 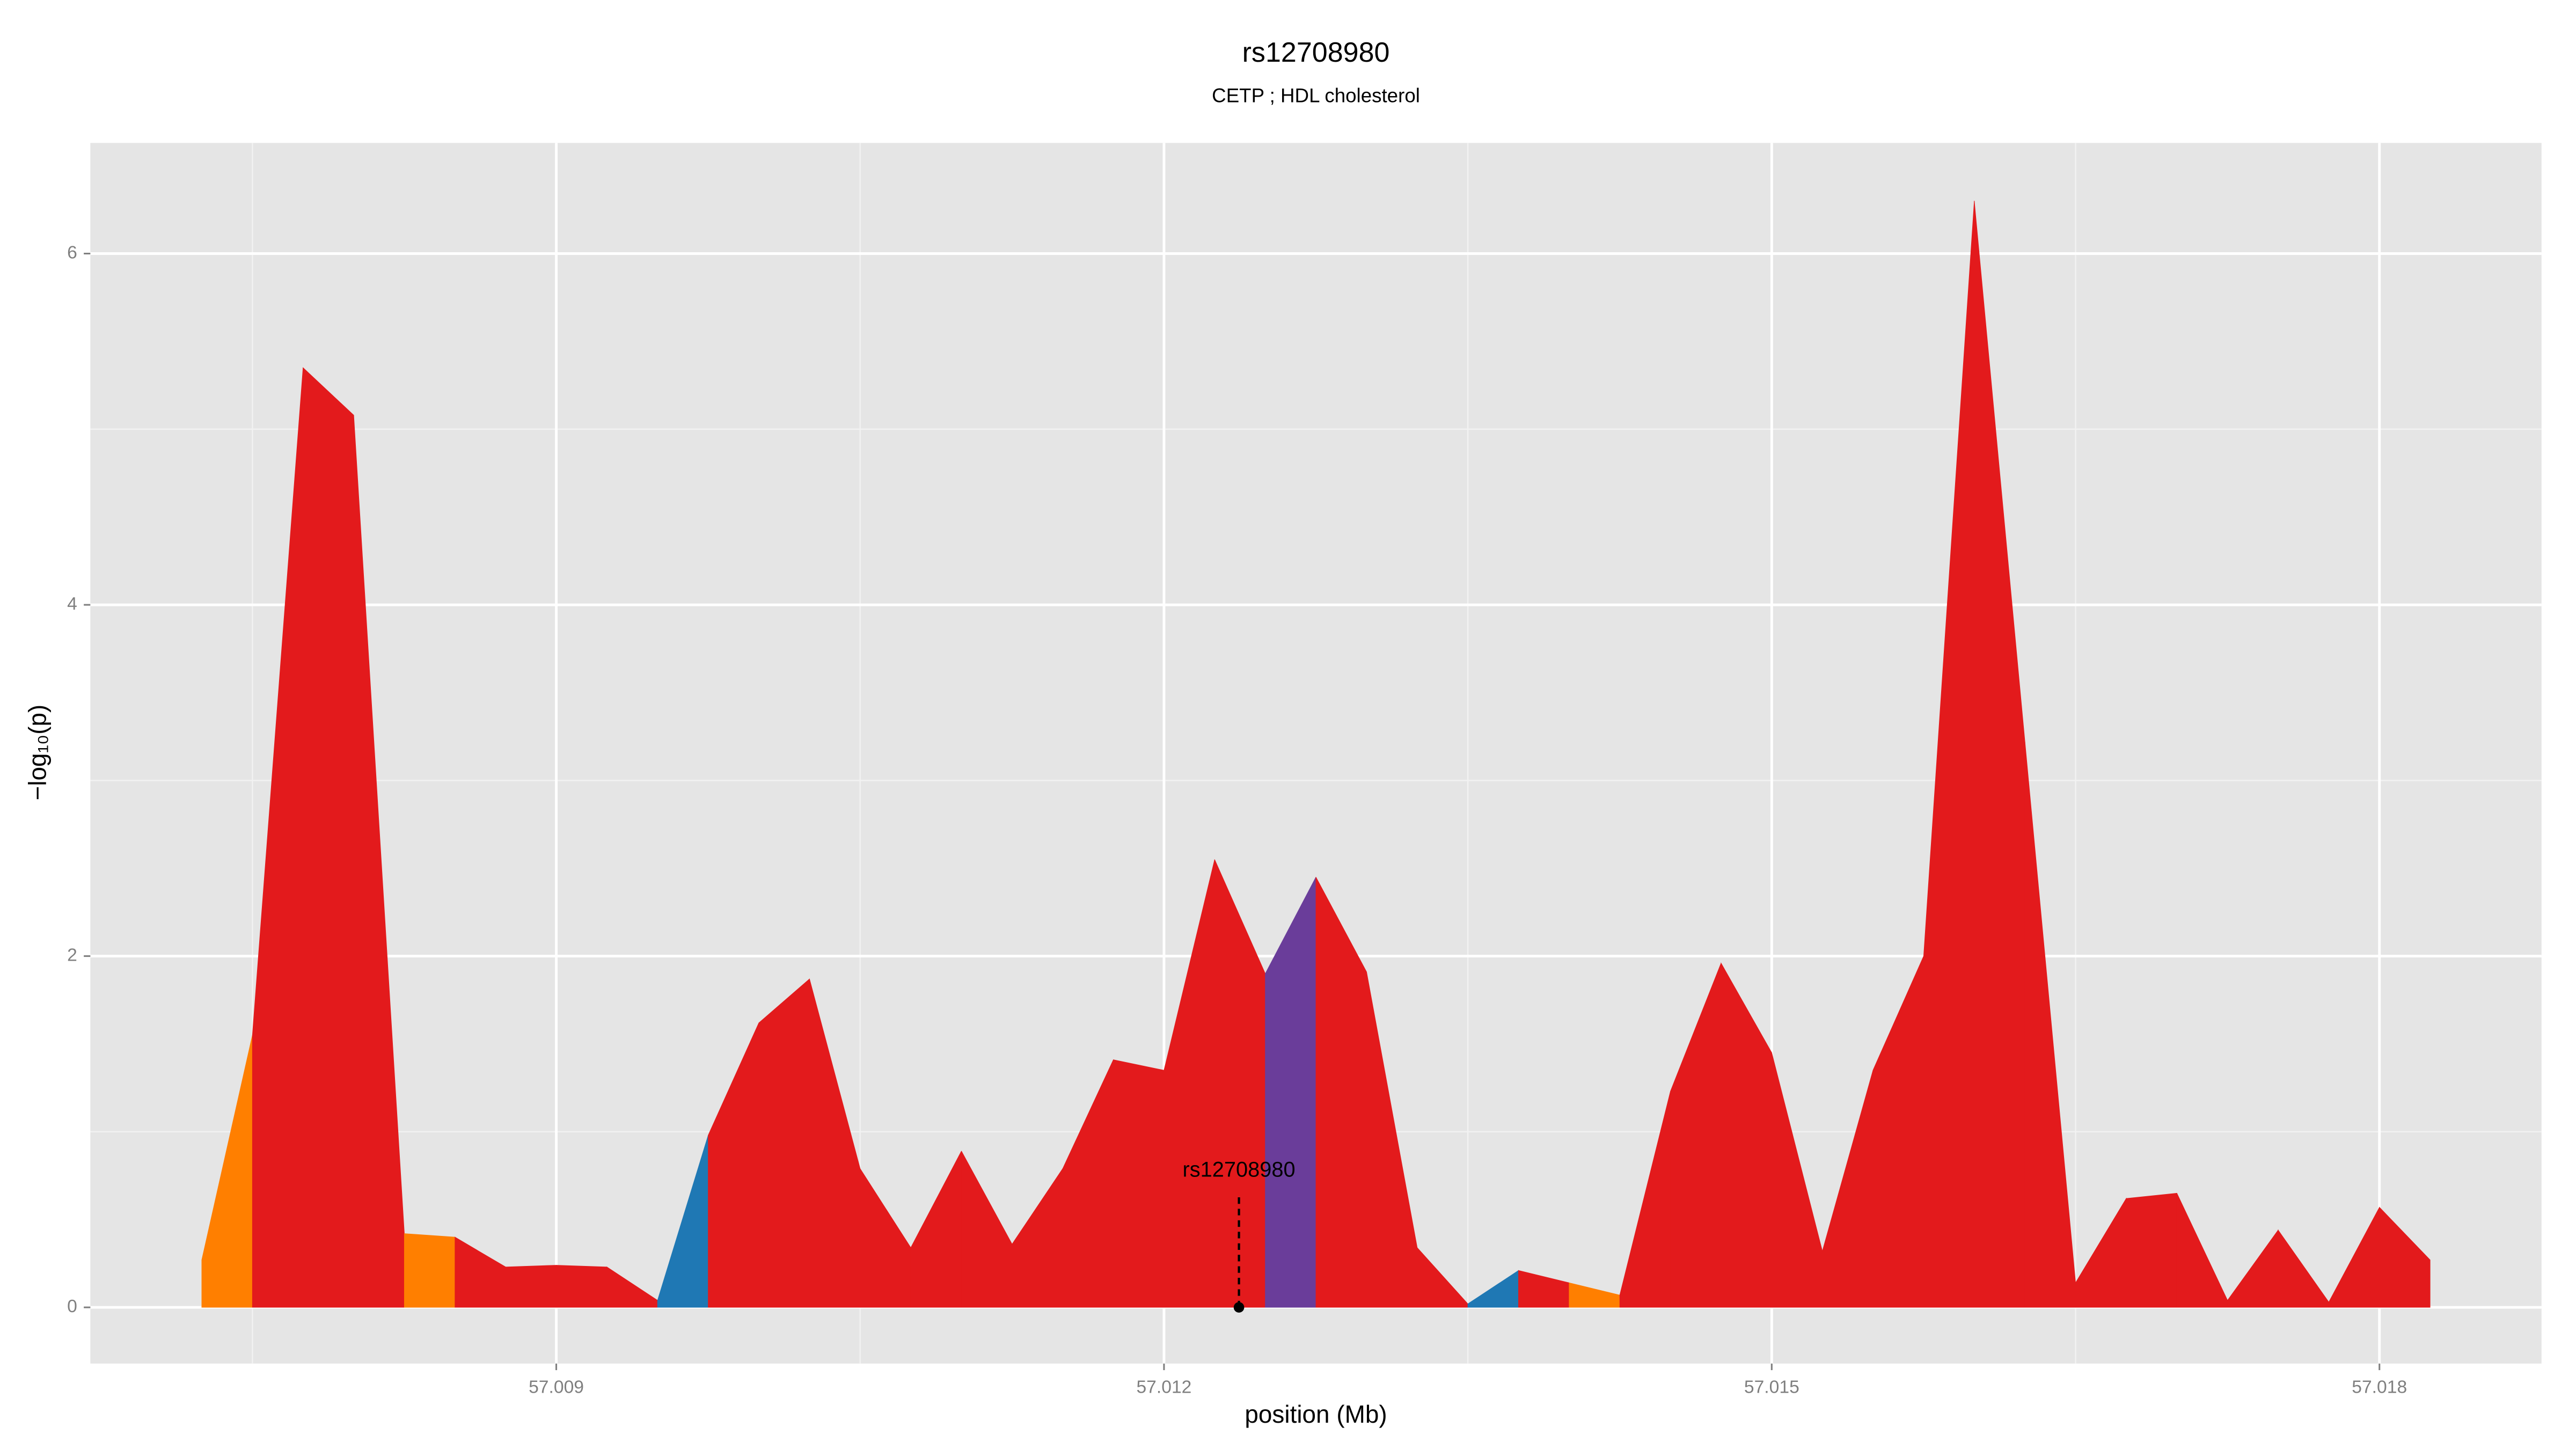 What do you see at coordinates (1163, 1387) in the screenshot?
I see `x-tick-label: 57.012` at bounding box center [1163, 1387].